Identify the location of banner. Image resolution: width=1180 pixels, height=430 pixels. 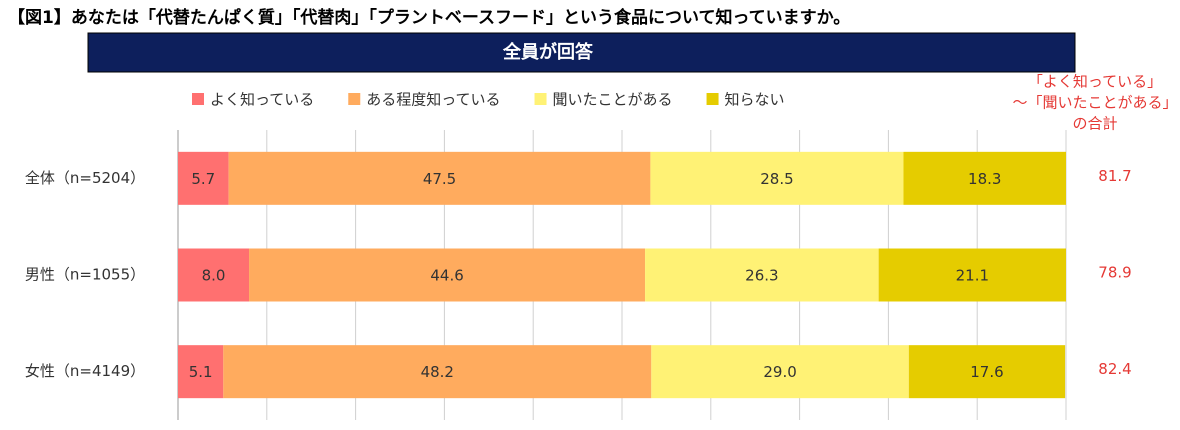
(581, 52).